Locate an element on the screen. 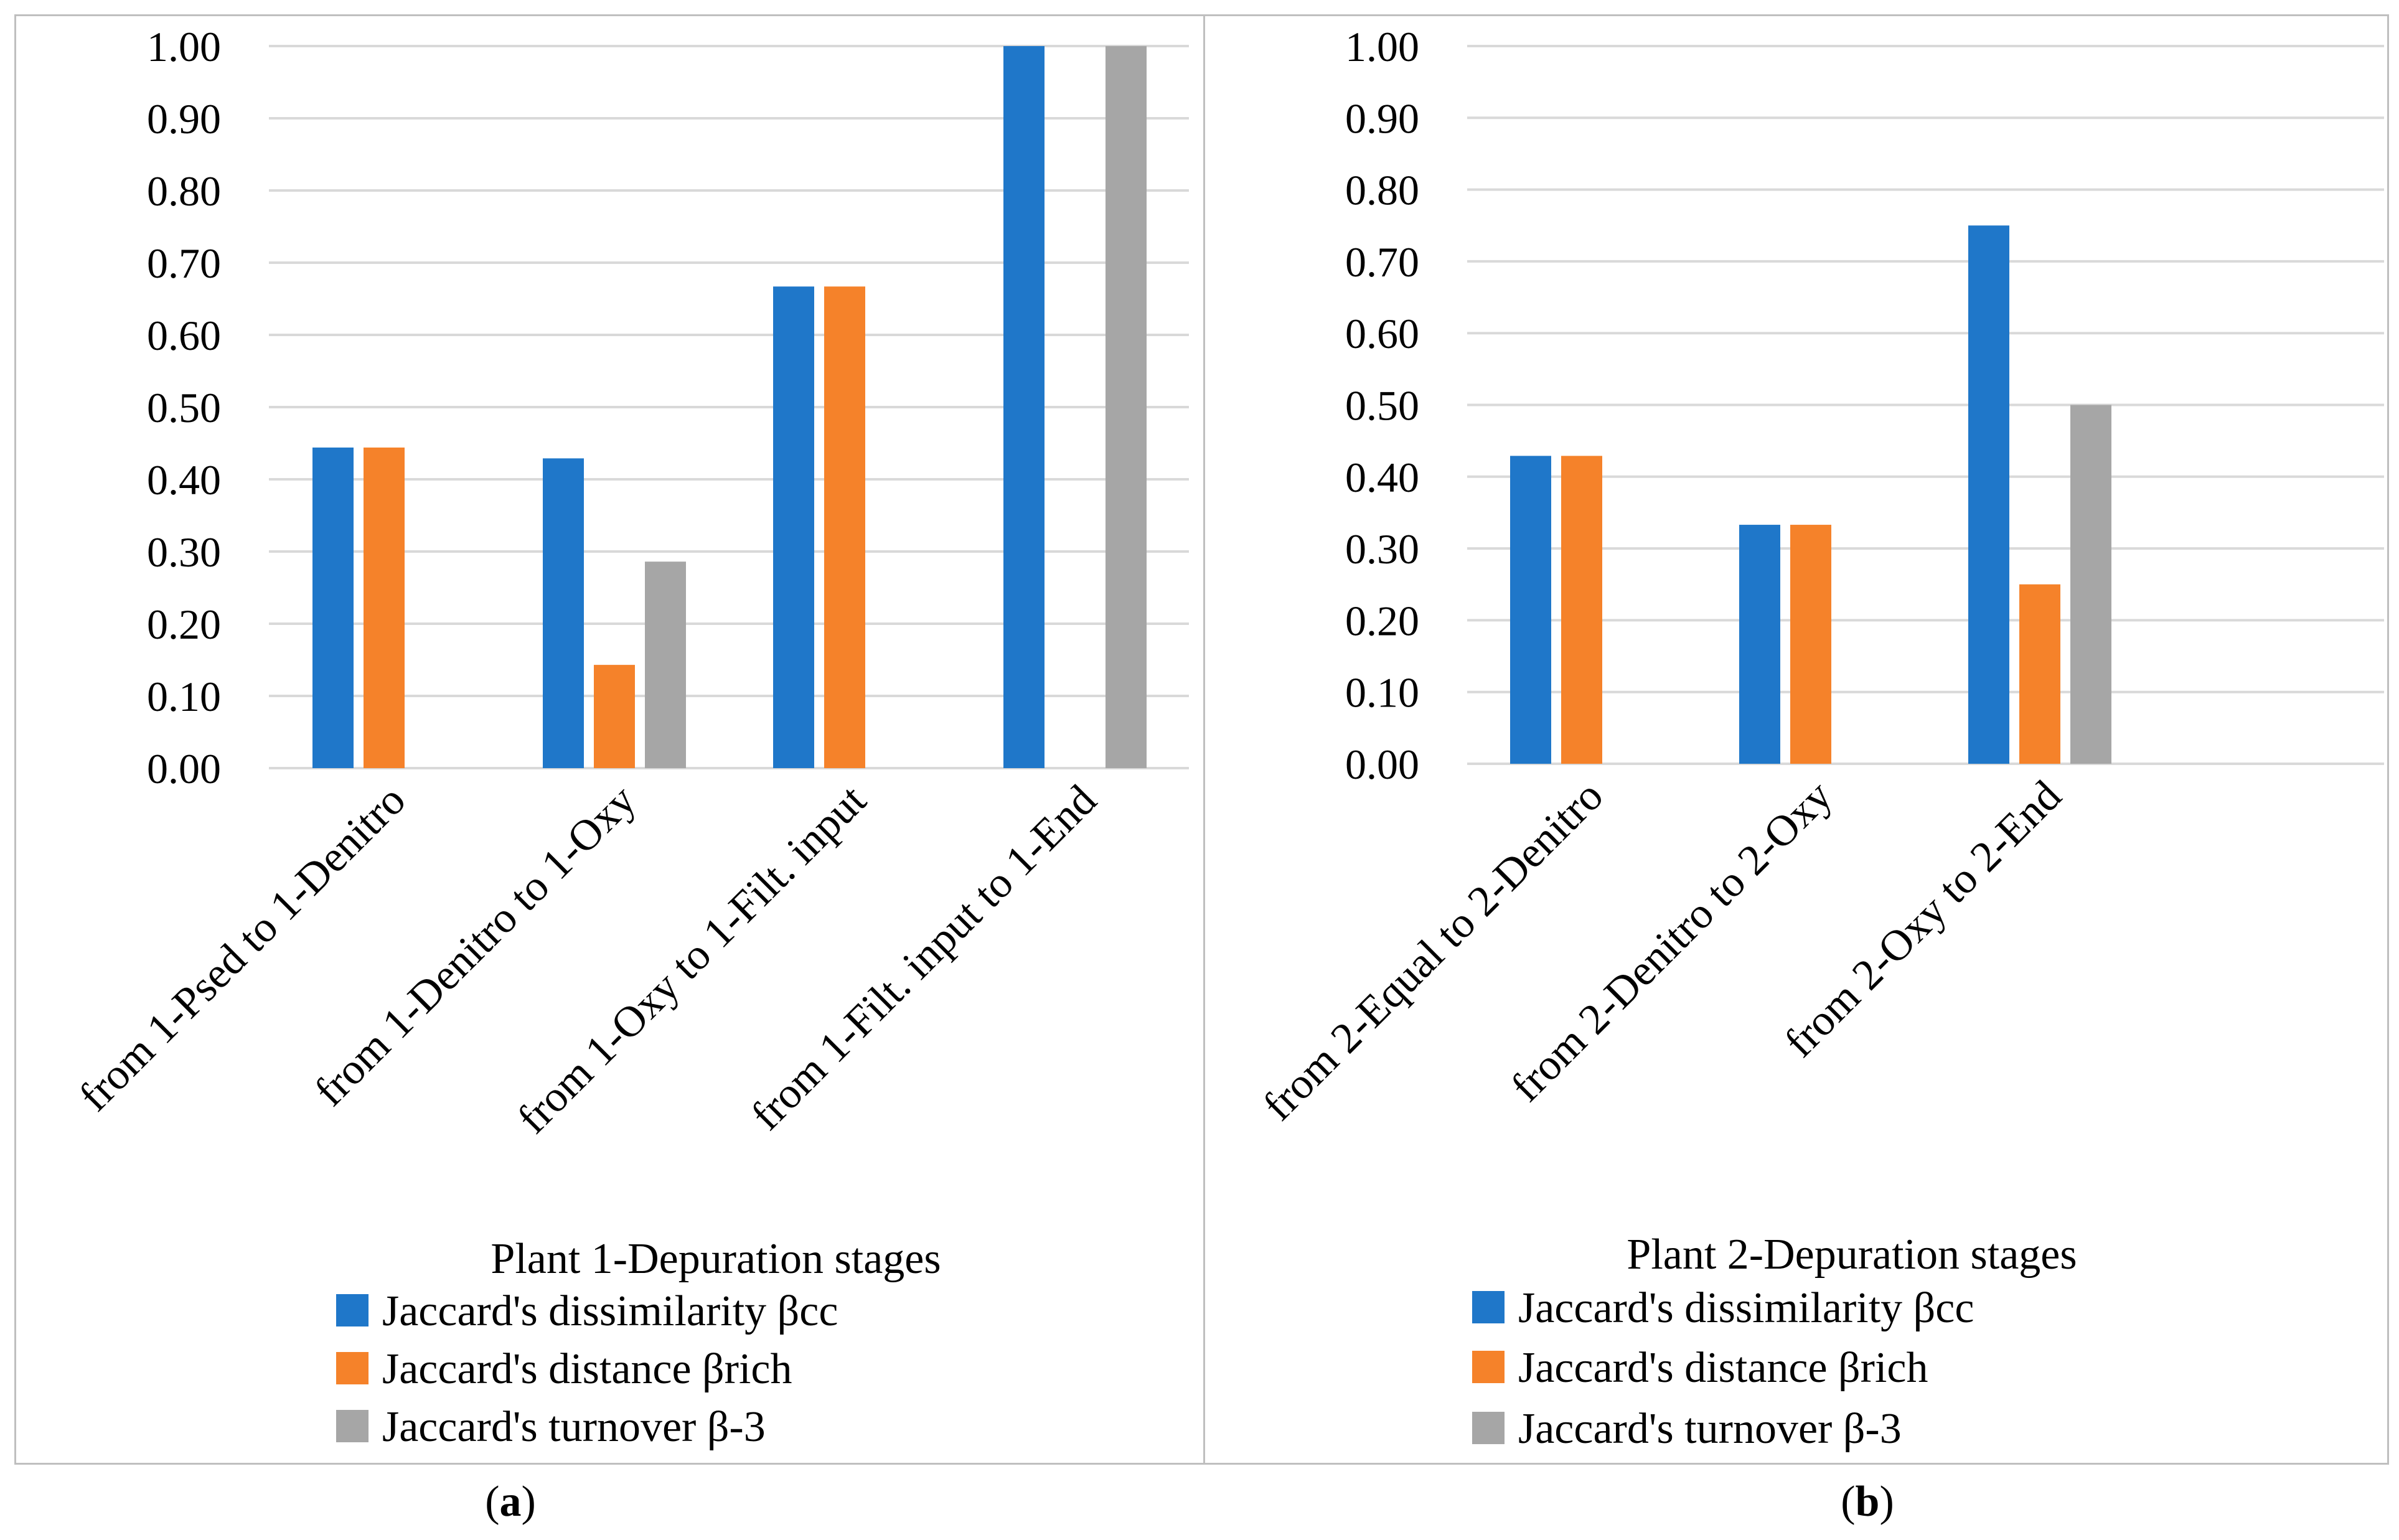 Image resolution: width=2399 pixels, height=1540 pixels. x-axis-title: Plant 1-Depuration stages is located at coordinates (716, 1259).